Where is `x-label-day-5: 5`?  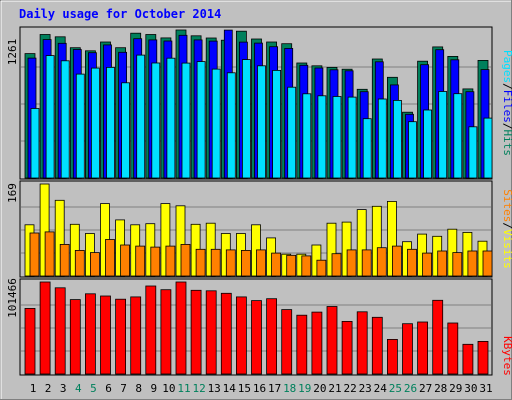
x-label-day-5: 5 is located at coordinates (93, 388).